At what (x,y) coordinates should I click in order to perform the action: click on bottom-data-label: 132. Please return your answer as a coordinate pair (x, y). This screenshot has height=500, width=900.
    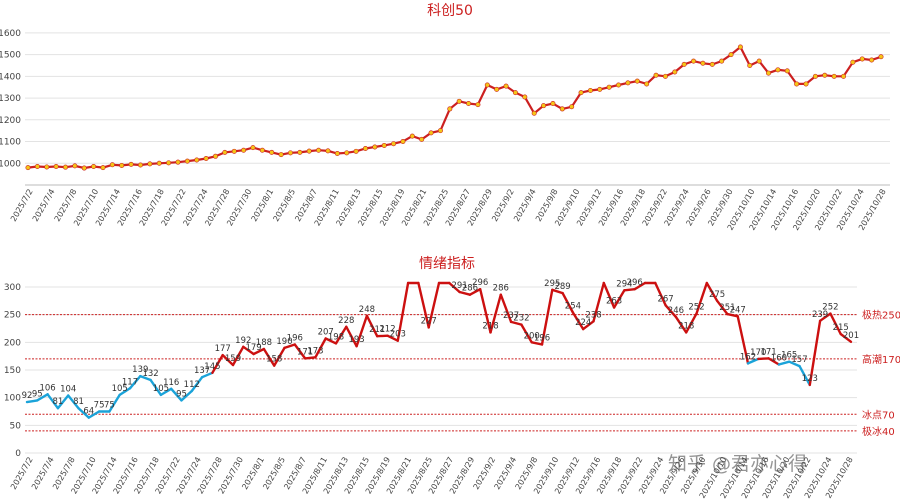
    Looking at the image, I should click on (150, 374).